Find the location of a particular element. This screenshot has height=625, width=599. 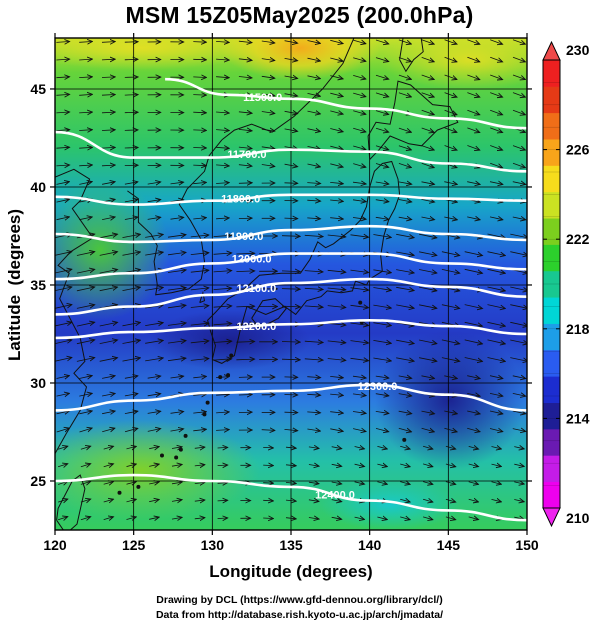

y-axis-title: Latitude (degrees) is located at coordinates (14, 285).